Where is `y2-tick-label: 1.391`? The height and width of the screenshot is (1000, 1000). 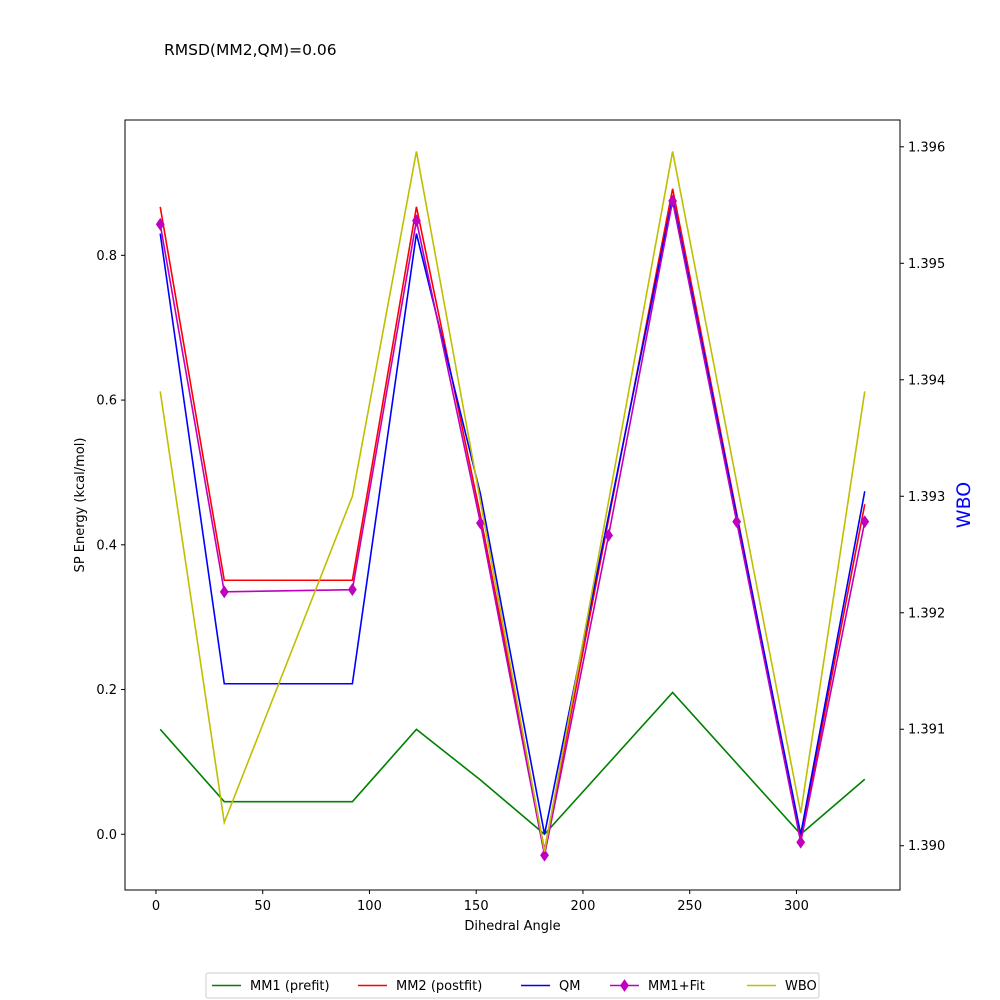 y2-tick-label: 1.391 is located at coordinates (926, 730).